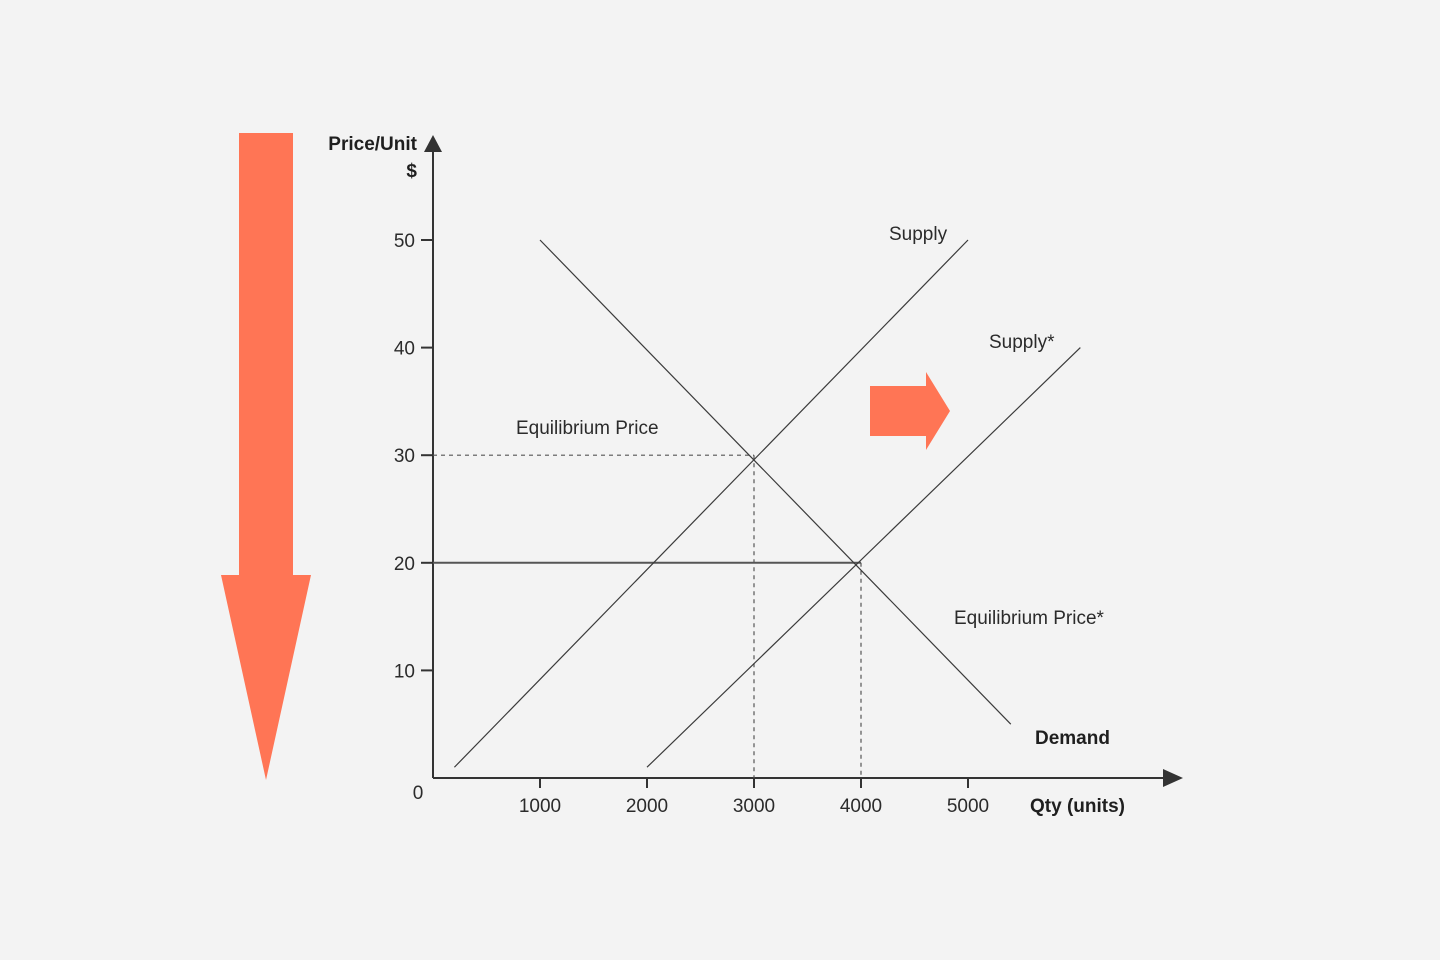 The image size is (1440, 960). Describe the element at coordinates (910, 411) in the screenshot. I see `supply-shift-right-arrow` at that location.